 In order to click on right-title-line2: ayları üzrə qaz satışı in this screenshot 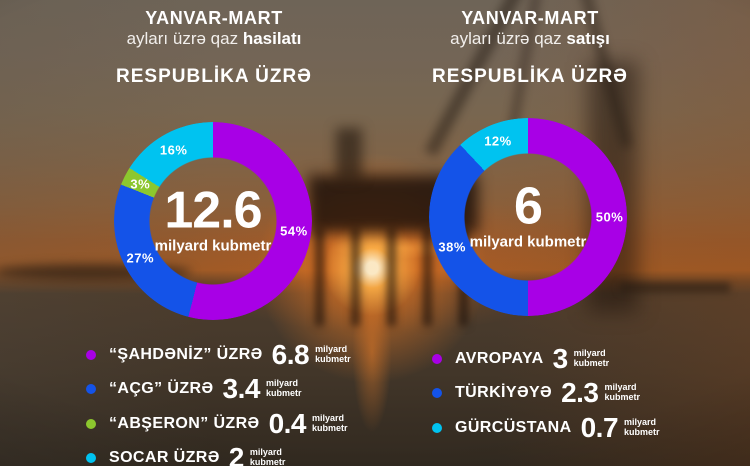, I will do `click(530, 39)`.